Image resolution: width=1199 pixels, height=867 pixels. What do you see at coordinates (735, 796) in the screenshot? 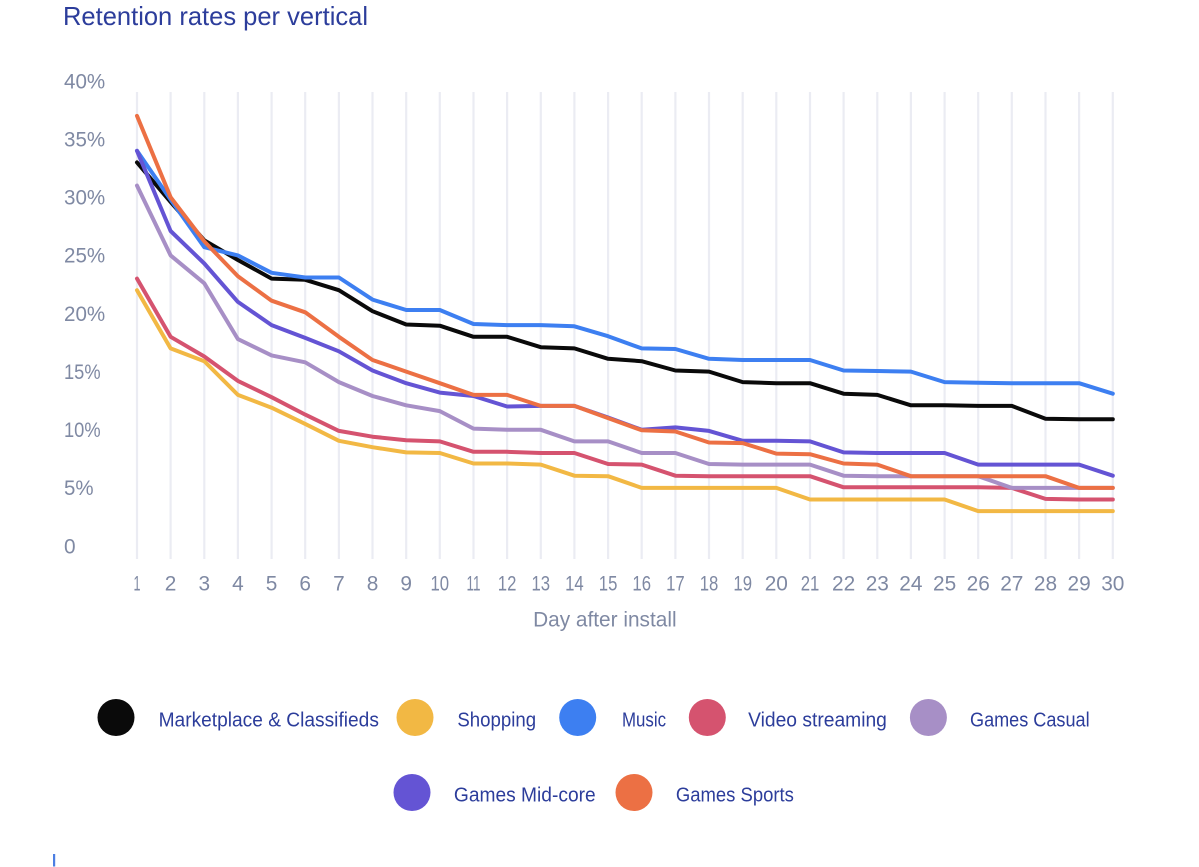
I see `svg-text: Games Sports` at bounding box center [735, 796].